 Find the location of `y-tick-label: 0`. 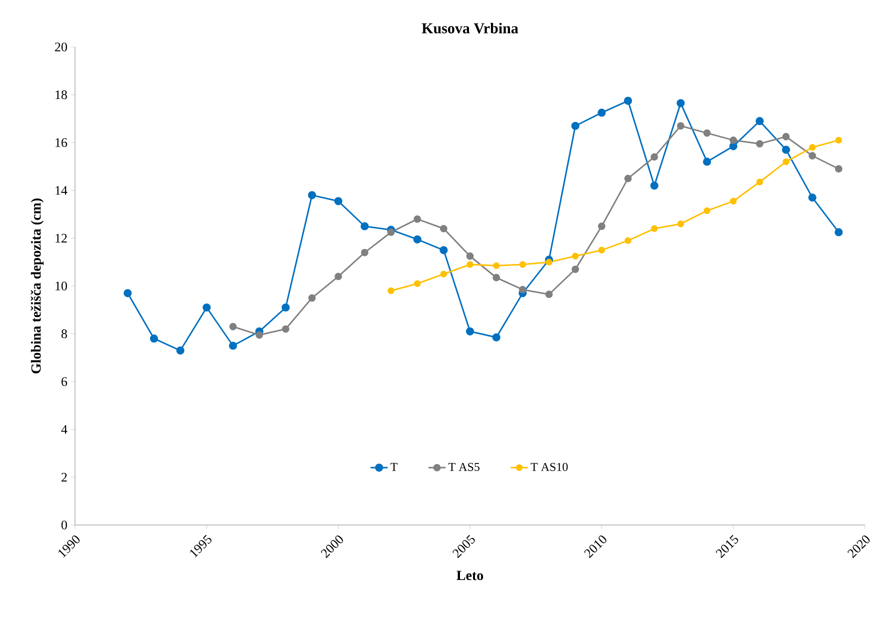

y-tick-label: 0 is located at coordinates (64, 525).